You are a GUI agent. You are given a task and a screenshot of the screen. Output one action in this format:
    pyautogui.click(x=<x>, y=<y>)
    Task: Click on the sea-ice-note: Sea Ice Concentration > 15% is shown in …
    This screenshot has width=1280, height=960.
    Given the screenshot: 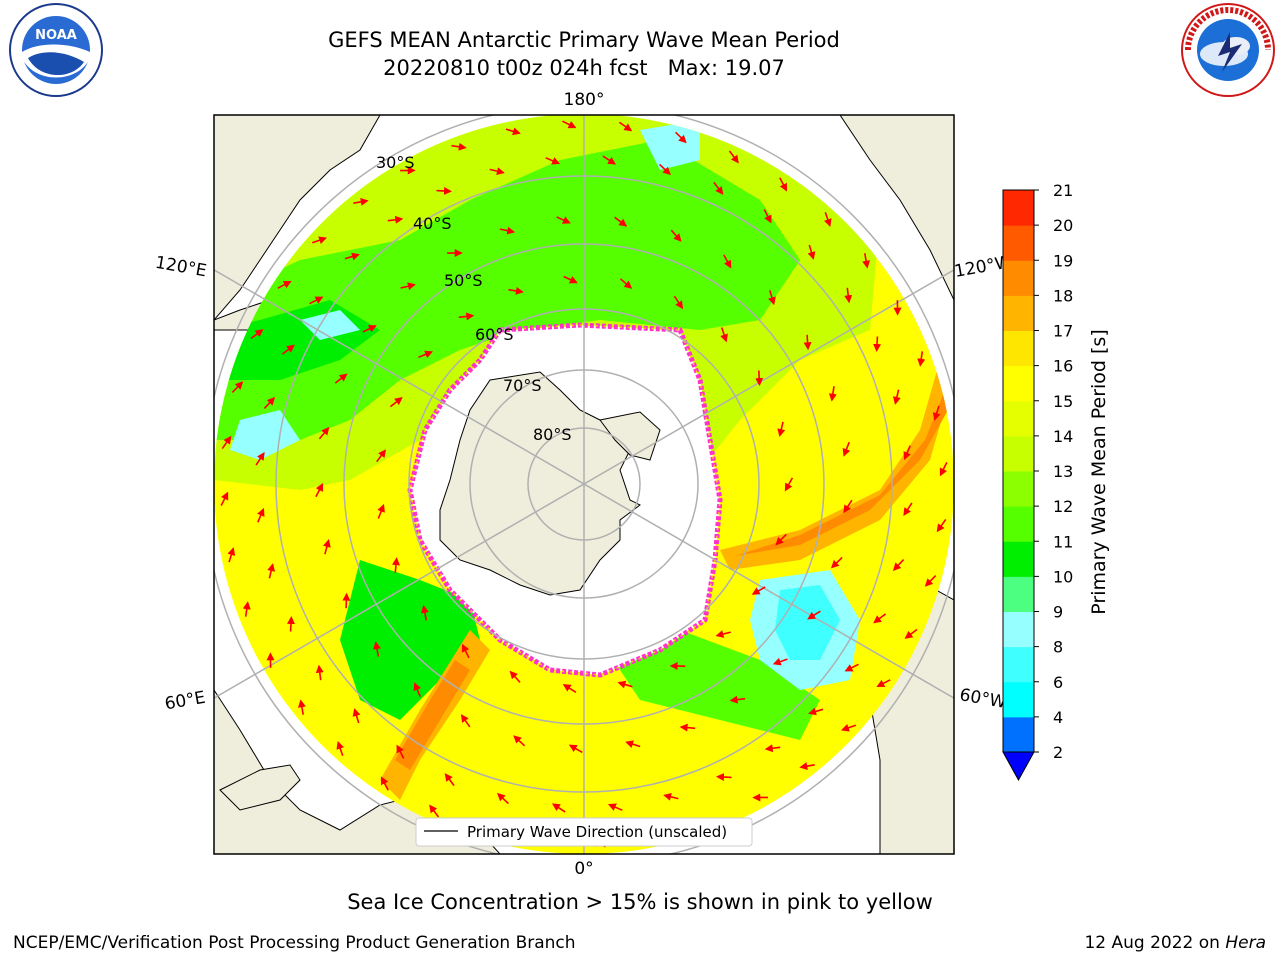 What is the action you would take?
    pyautogui.click(x=640, y=902)
    